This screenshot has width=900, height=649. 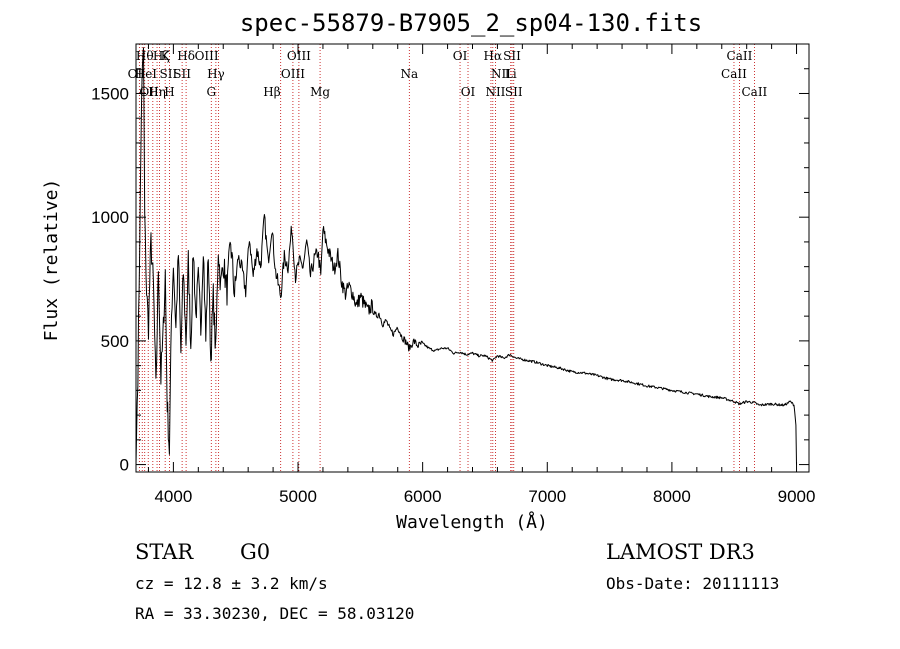 I want to click on line-label-4: Hζ, so click(x=161, y=56).